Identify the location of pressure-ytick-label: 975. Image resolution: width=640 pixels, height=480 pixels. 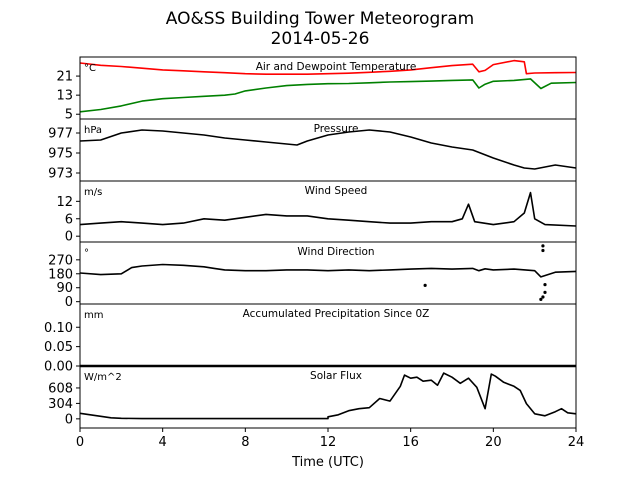
(60, 154).